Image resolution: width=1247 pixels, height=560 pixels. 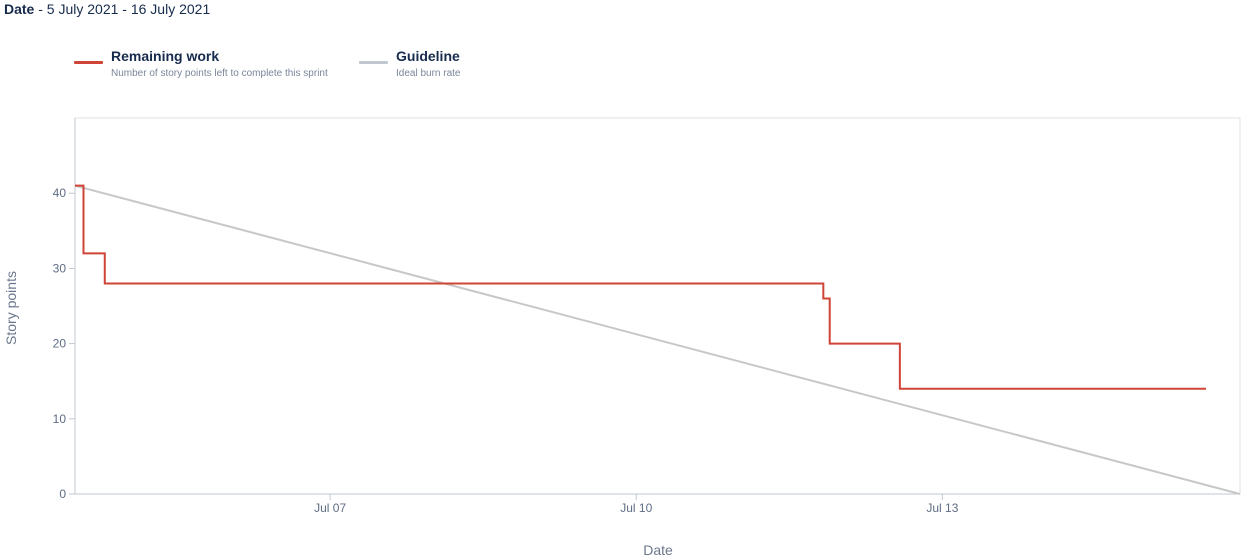 What do you see at coordinates (165, 56) in the screenshot?
I see `legend-title-remaining-work: Remaining work` at bounding box center [165, 56].